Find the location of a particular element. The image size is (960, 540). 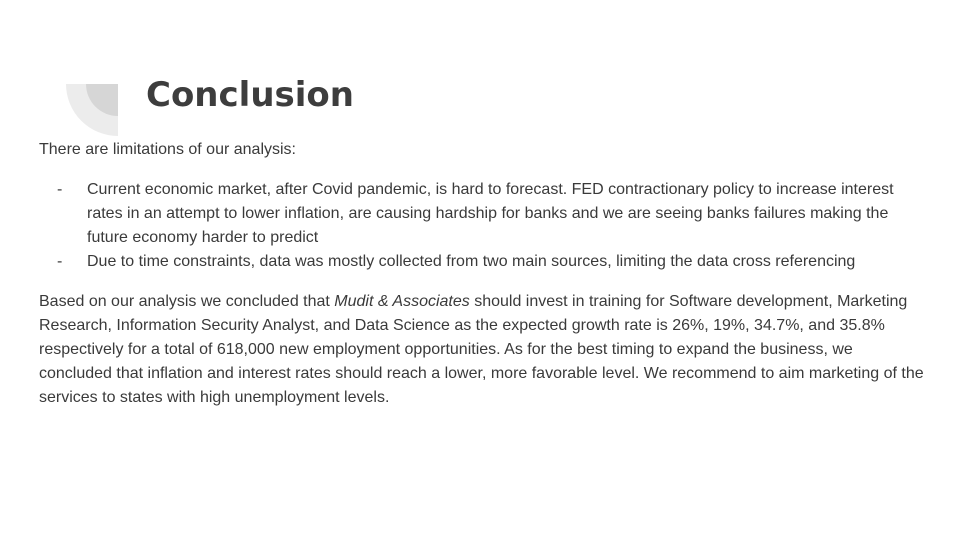

company-name: Mudit & Associates is located at coordinates (402, 301).